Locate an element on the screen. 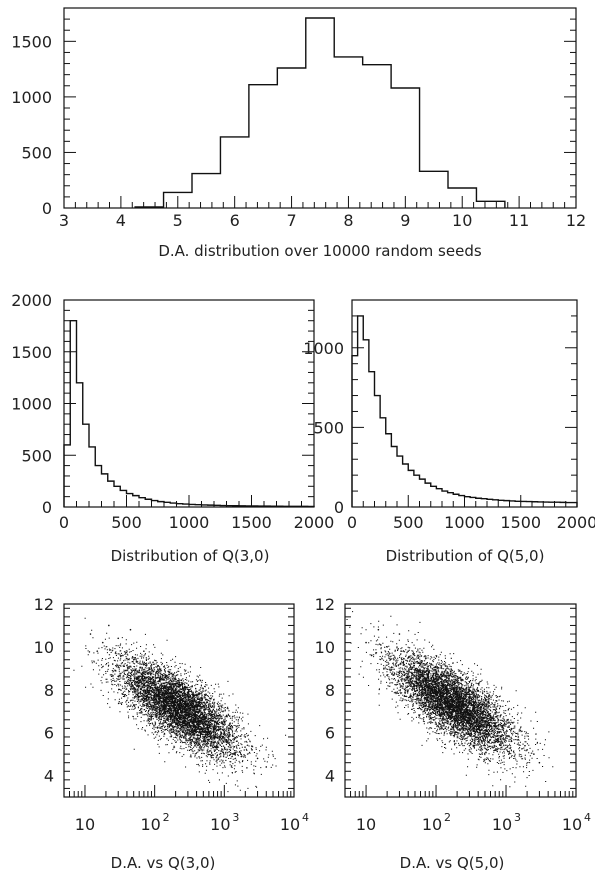 The width and height of the screenshot is (595, 882). x-tick-label: 1000 is located at coordinates (189, 522).